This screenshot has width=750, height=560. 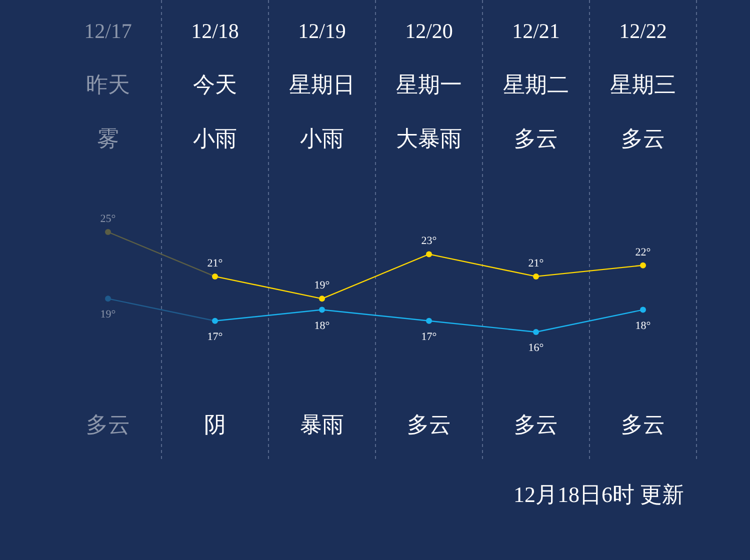 I want to click on x-tick-label: 12/21, so click(x=536, y=31).